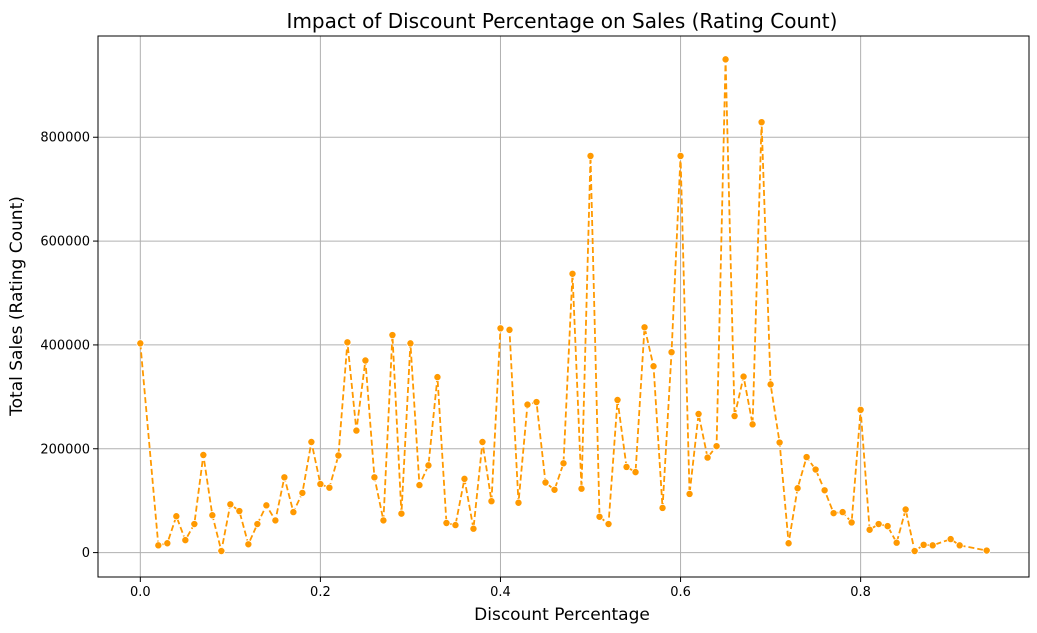 The image size is (1037, 633). I want to click on y-axis-label: Total Sales (Rating Count), so click(17, 306).